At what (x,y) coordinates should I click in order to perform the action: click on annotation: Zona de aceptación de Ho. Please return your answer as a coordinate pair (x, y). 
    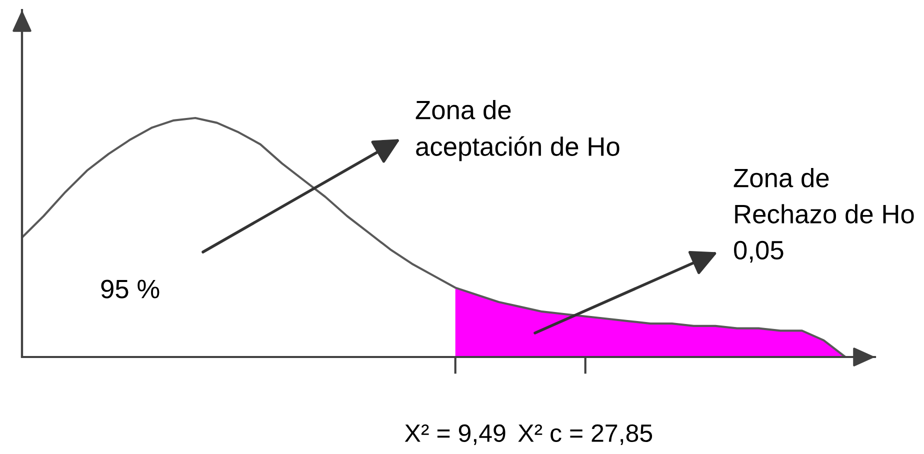
    Looking at the image, I should click on (518, 131).